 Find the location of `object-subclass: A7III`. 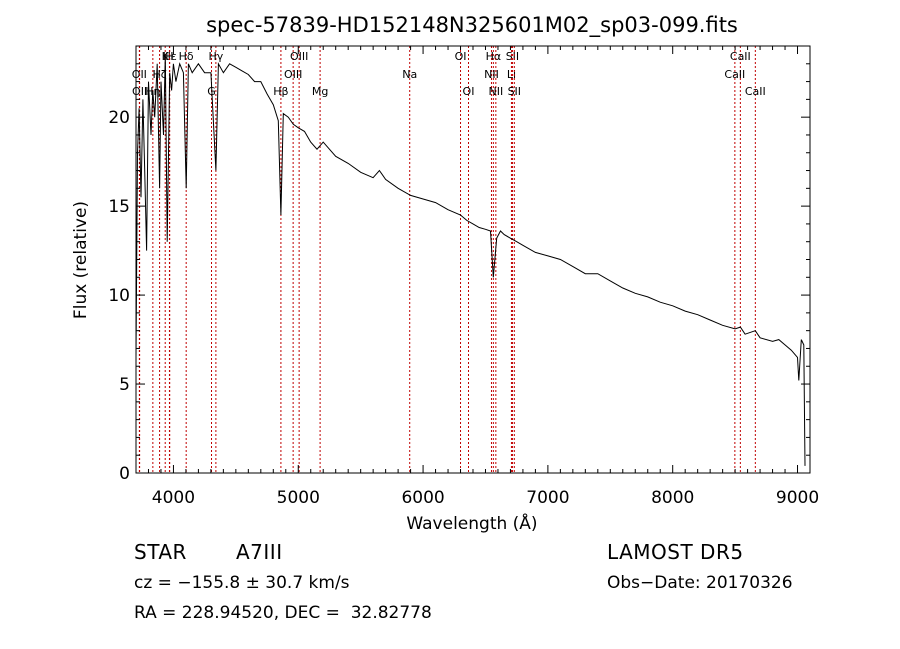

object-subclass: A7III is located at coordinates (259, 552).